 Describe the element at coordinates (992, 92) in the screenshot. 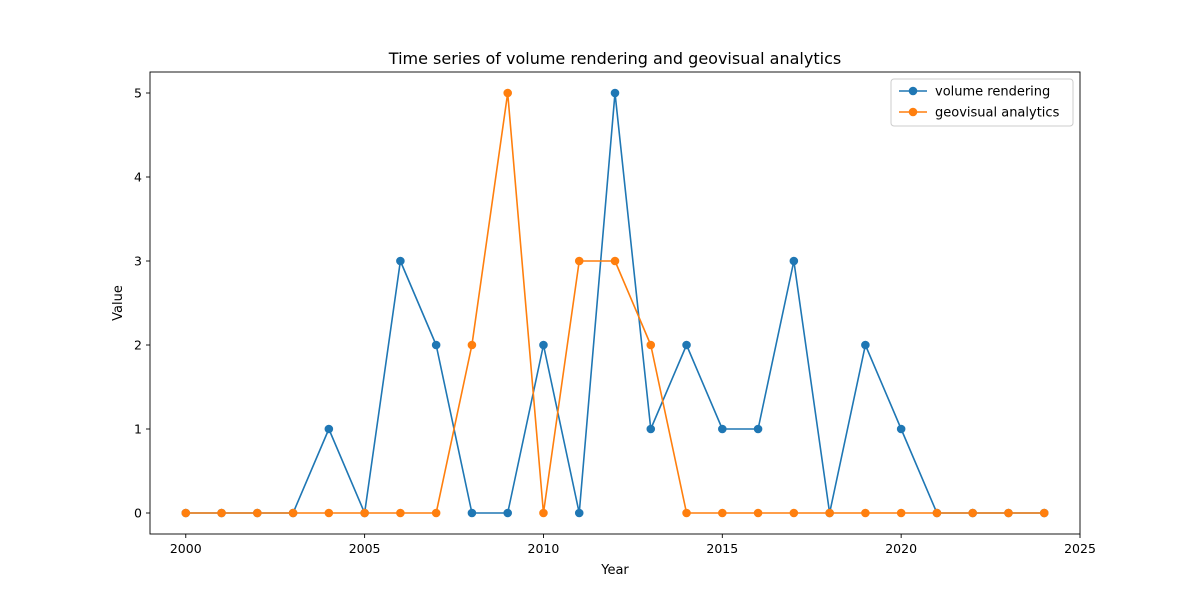

I see `legend-label-0: volume rendering` at that location.